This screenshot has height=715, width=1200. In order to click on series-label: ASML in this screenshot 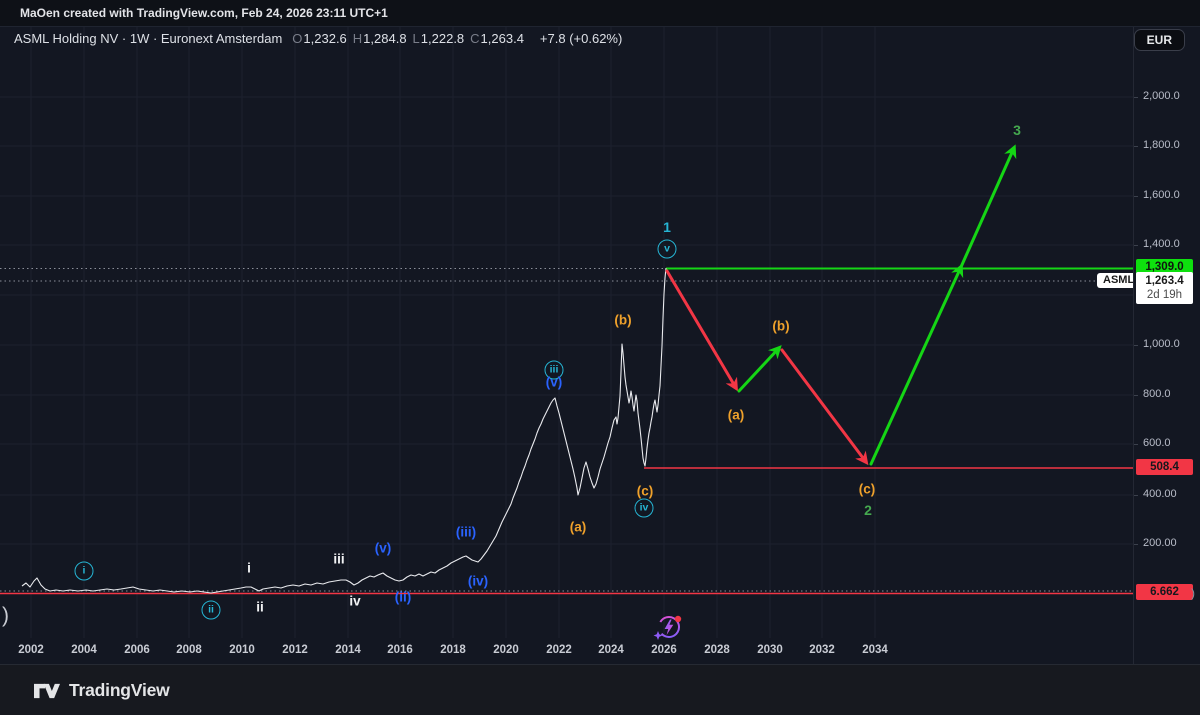, I will do `click(1119, 280)`.